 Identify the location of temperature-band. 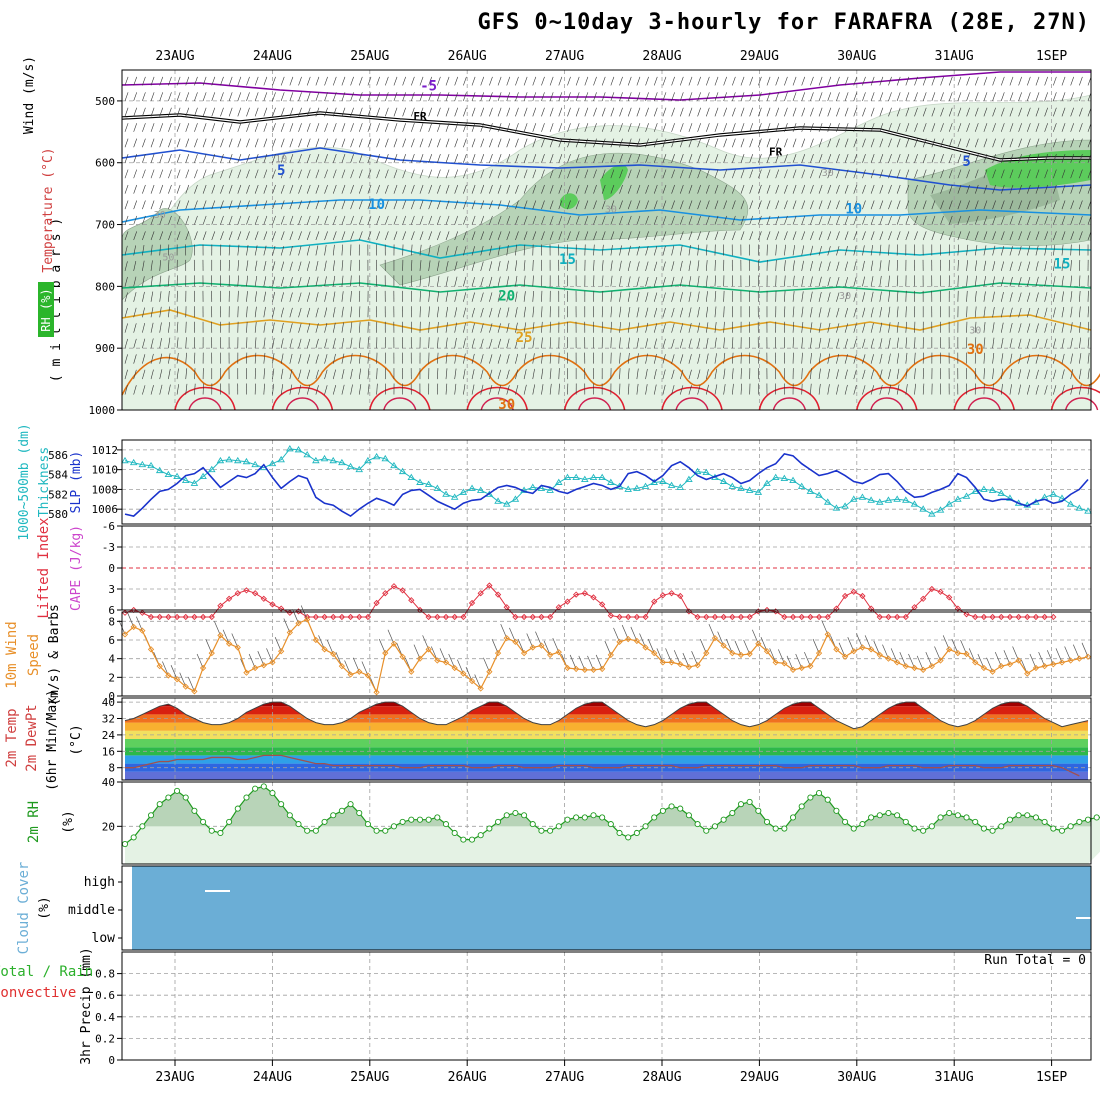
(606, 726).